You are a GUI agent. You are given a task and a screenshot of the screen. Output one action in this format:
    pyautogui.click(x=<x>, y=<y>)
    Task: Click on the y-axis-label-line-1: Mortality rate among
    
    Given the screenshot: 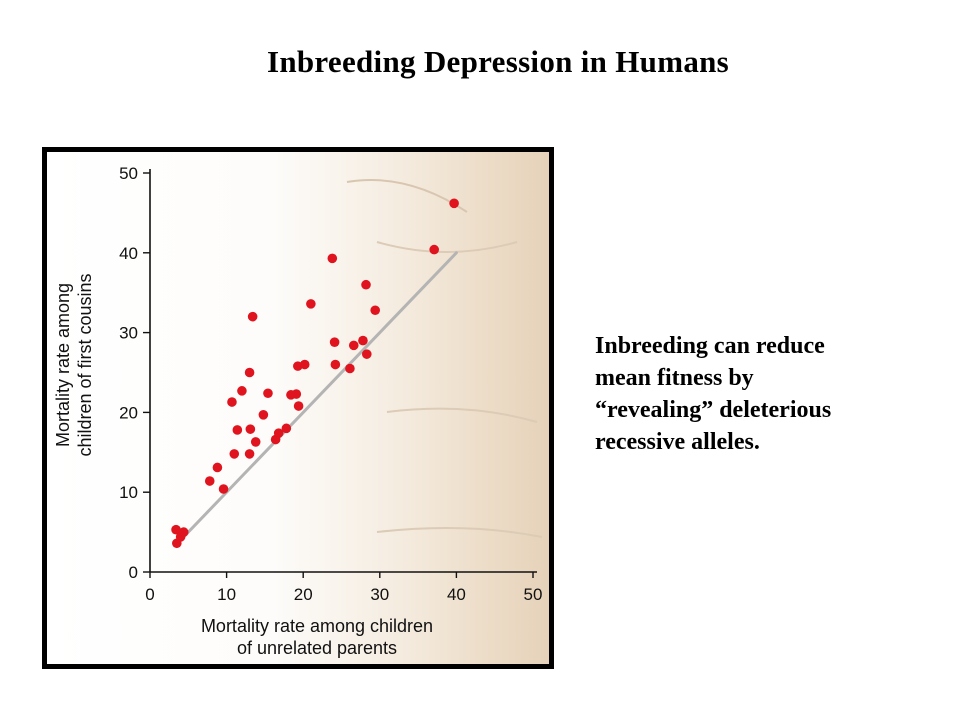 What is the action you would take?
    pyautogui.click(x=63, y=365)
    